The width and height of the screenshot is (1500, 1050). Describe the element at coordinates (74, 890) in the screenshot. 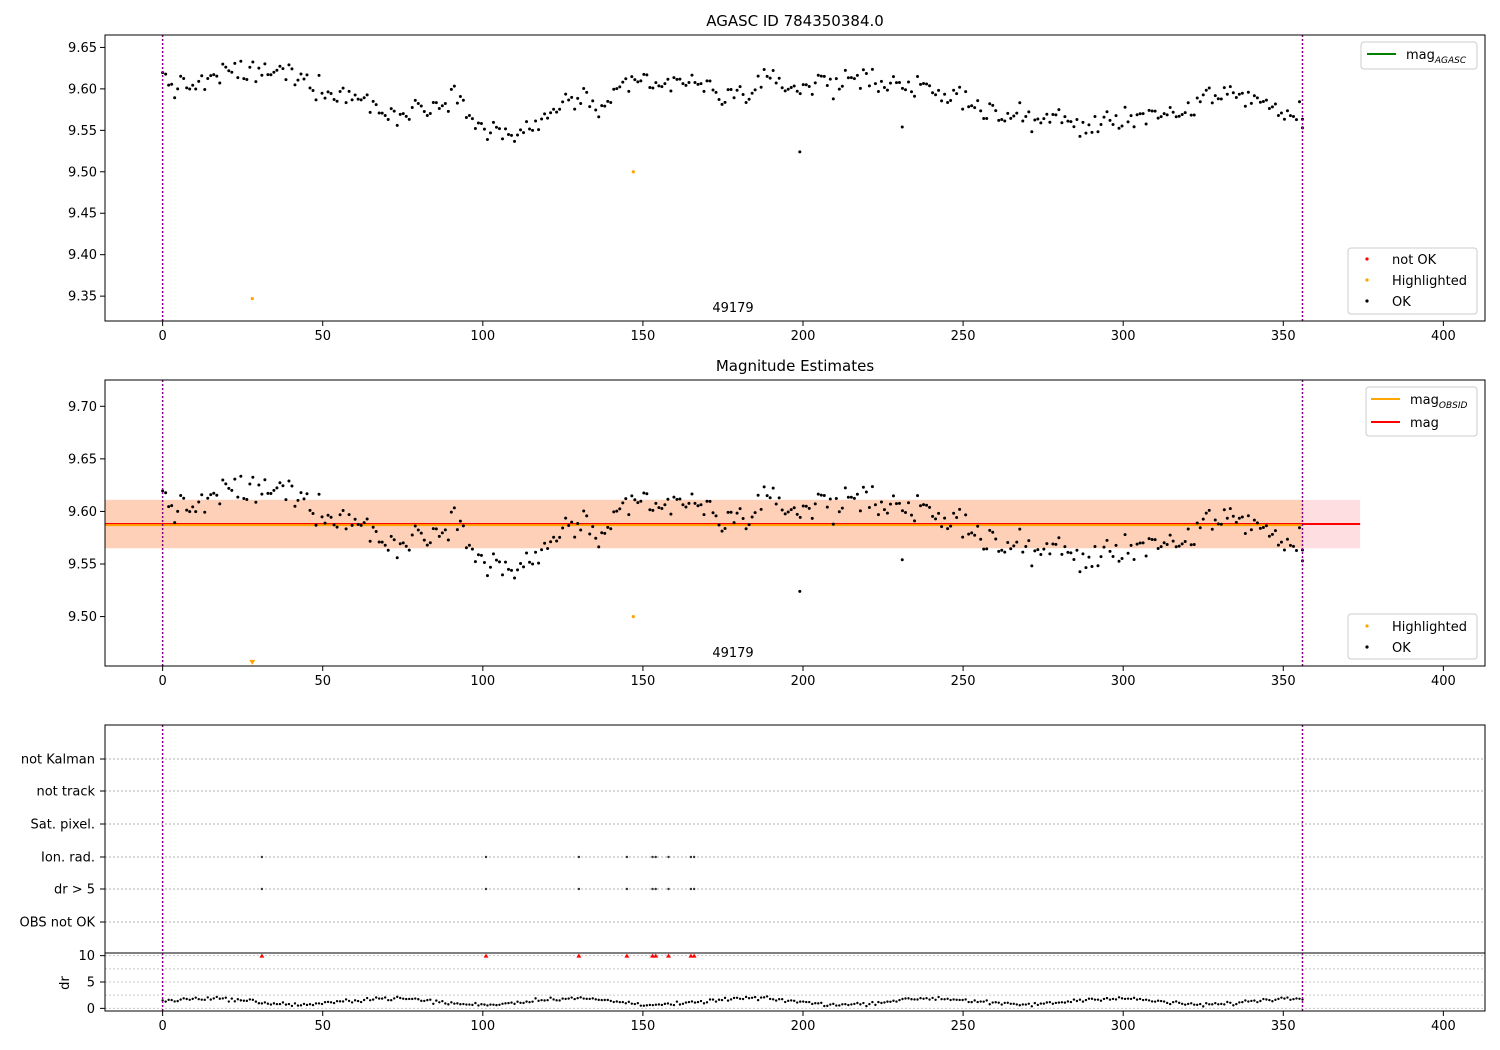

I see `flag-row-label: dr > 5` at that location.